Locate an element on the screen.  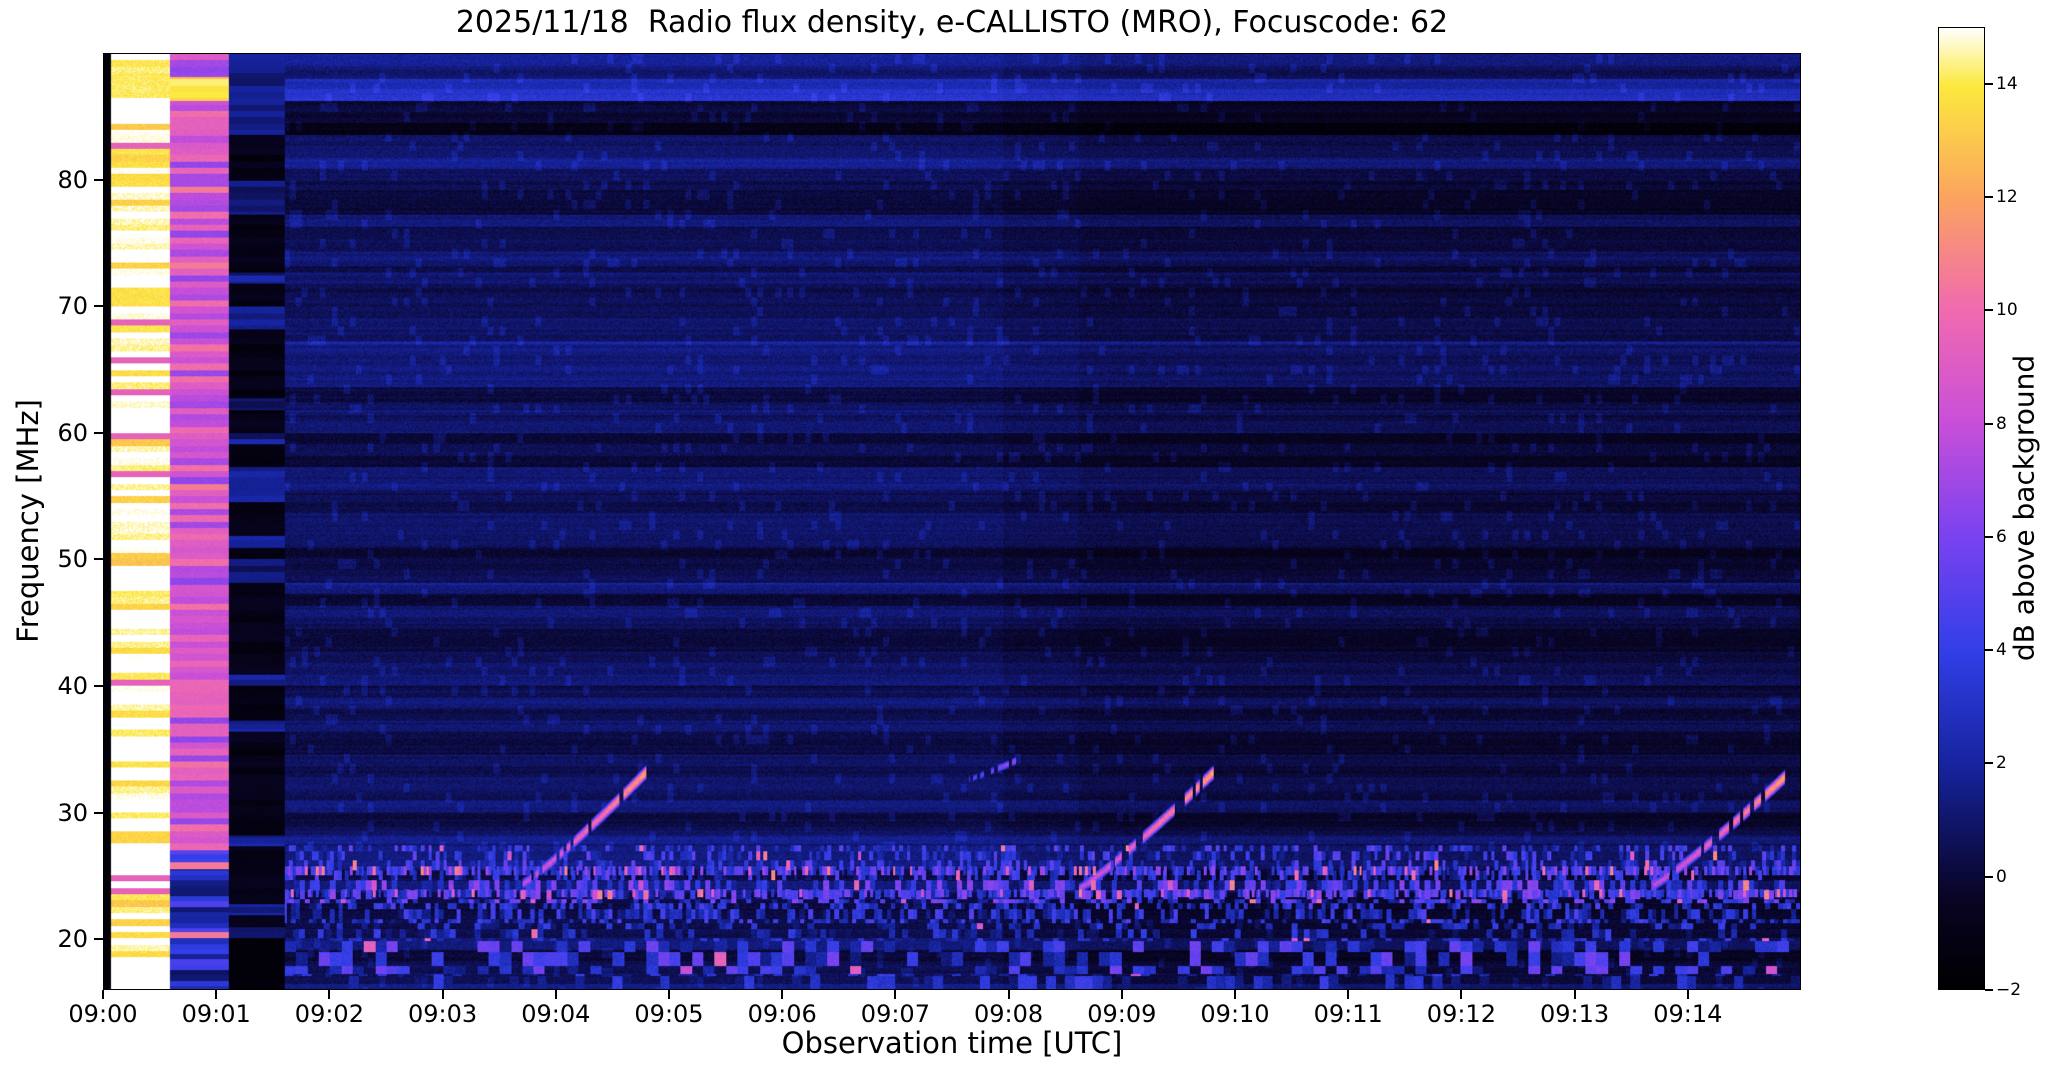
colorbar-tick-label: 4 is located at coordinates (2001, 650).